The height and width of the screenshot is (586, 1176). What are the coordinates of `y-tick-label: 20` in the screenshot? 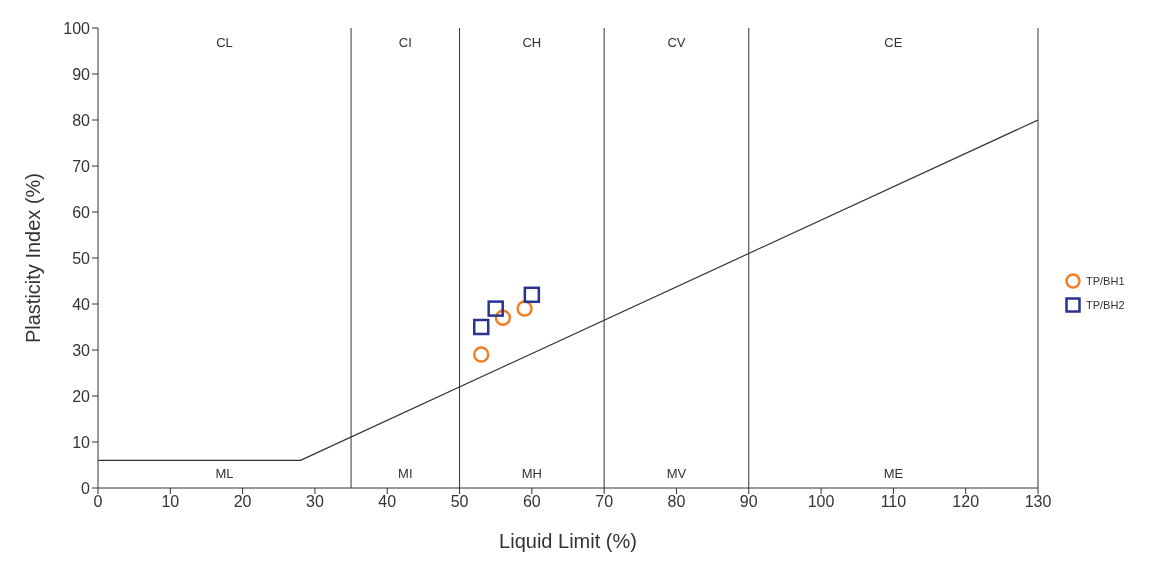 It's located at (81, 396).